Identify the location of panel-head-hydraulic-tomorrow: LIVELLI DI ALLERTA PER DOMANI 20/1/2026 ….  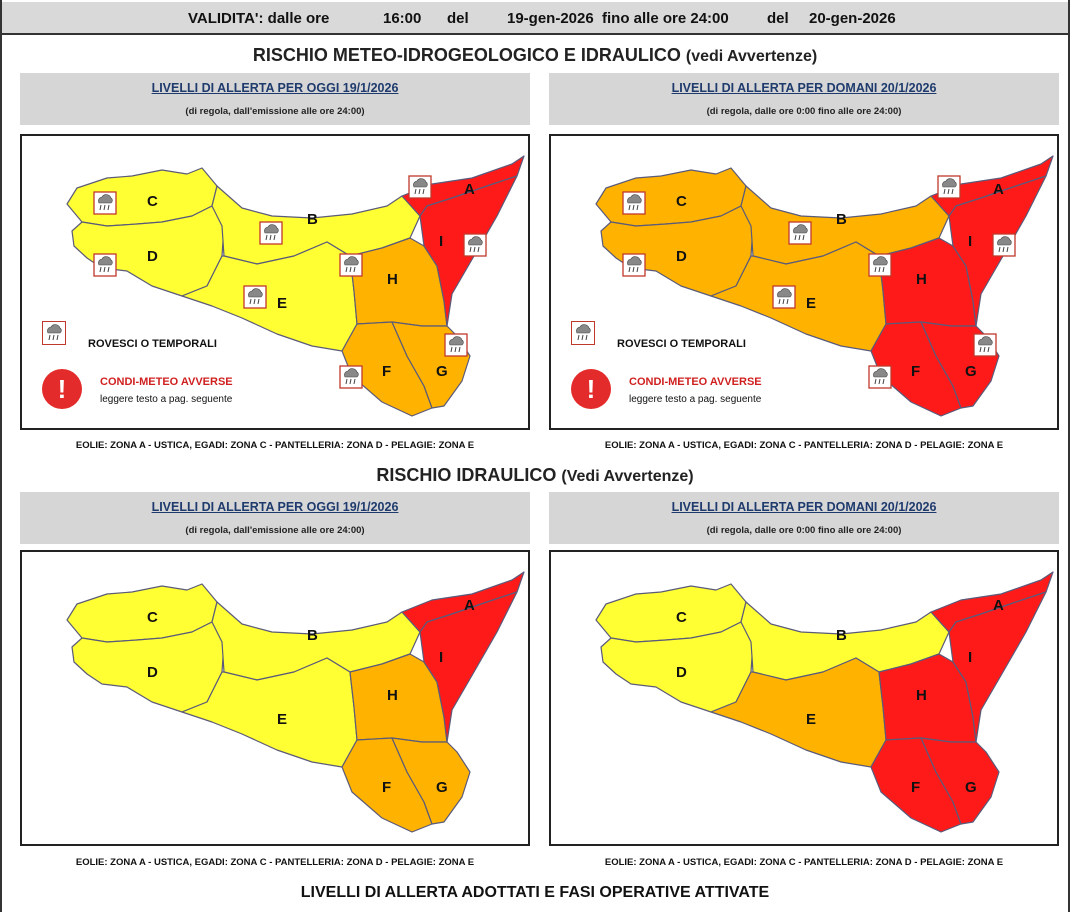
(804, 518).